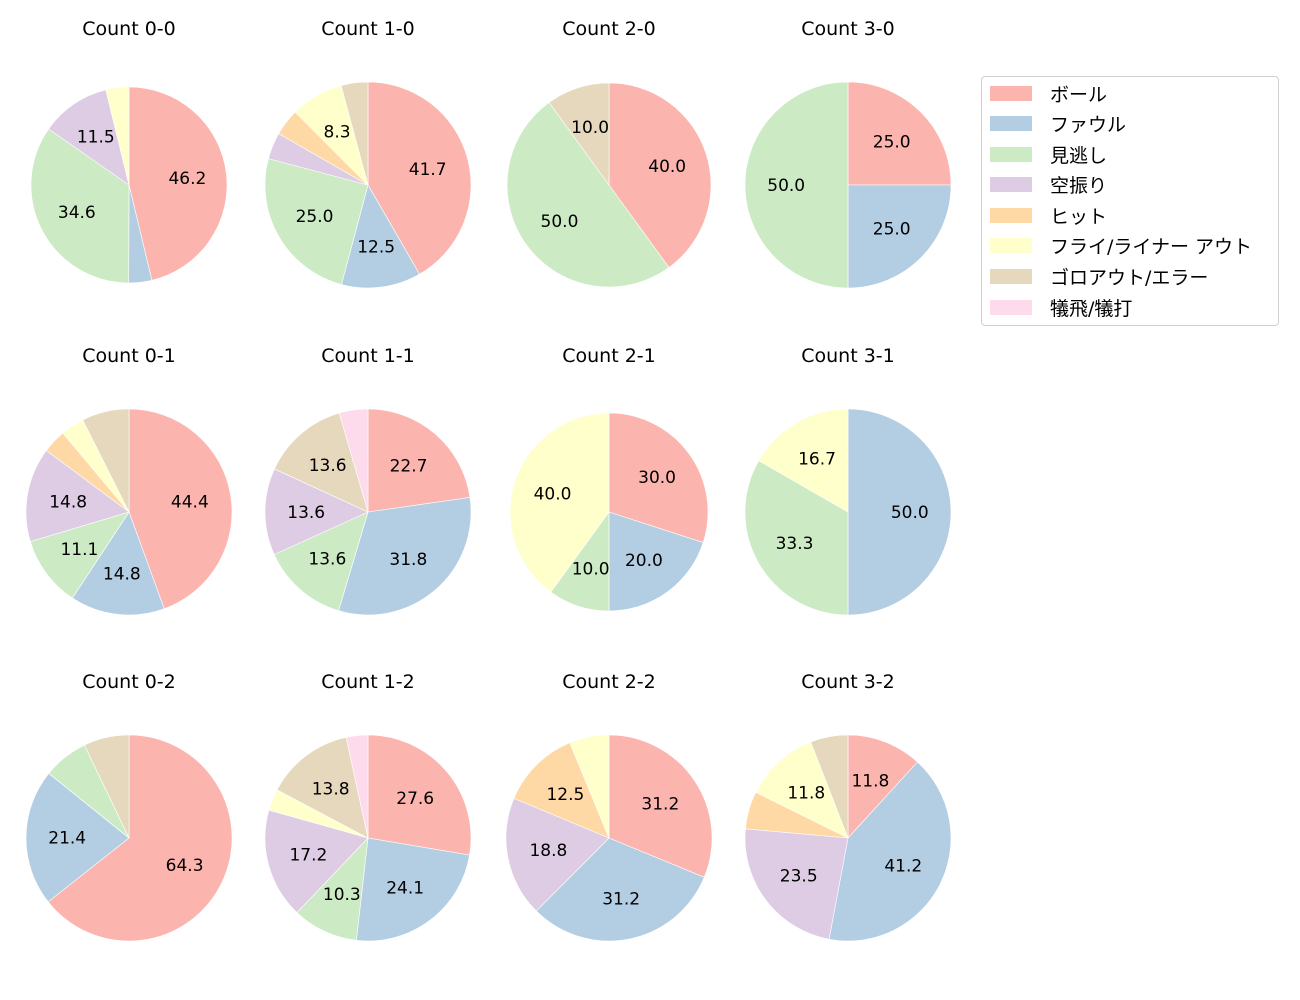 The height and width of the screenshot is (1000, 1300). I want to click on pie-slice-label: 8.3, so click(337, 132).